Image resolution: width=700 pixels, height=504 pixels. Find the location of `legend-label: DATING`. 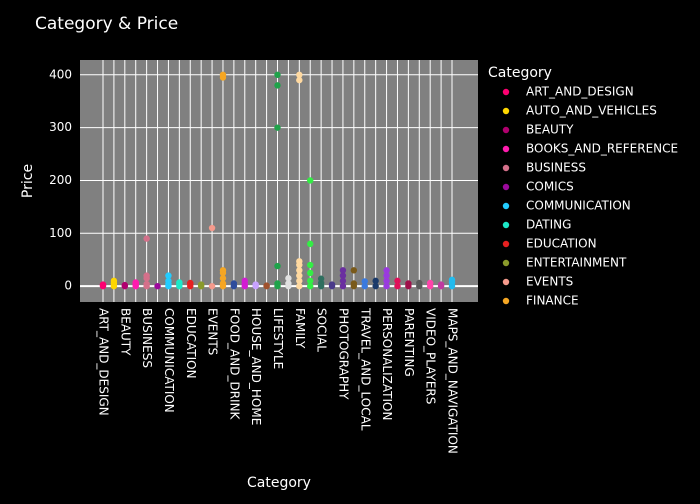

legend-label: DATING is located at coordinates (548, 225).